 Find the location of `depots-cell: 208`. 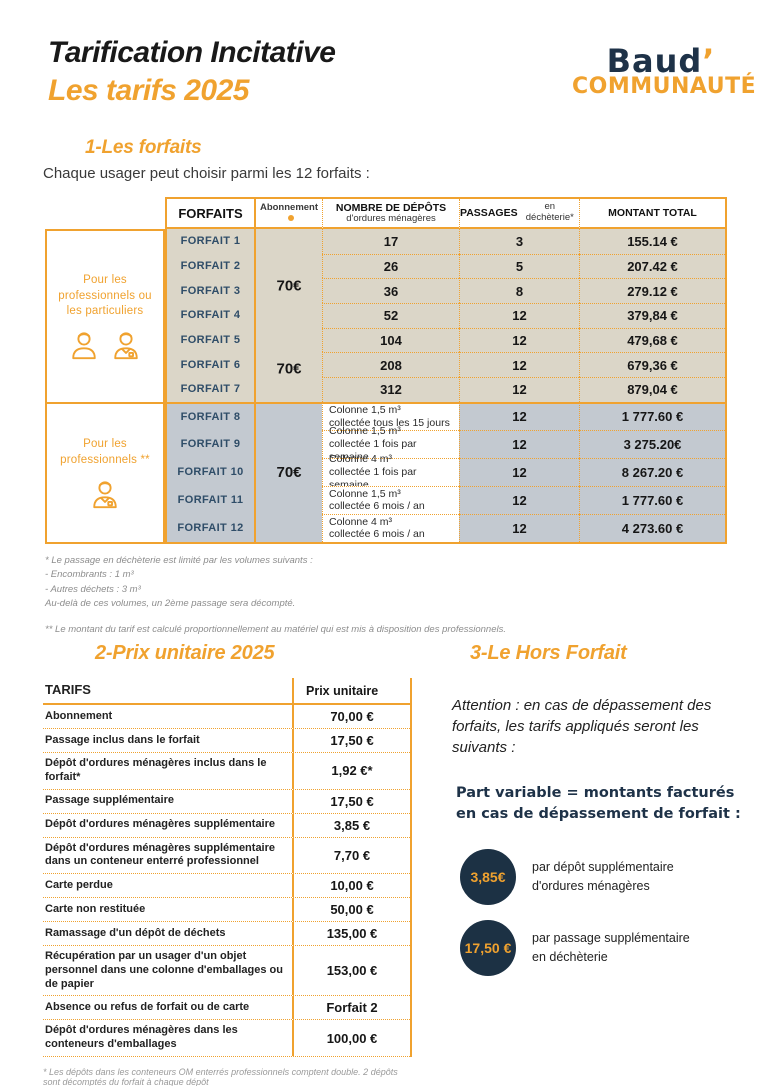

depots-cell: 208 is located at coordinates (390, 365).